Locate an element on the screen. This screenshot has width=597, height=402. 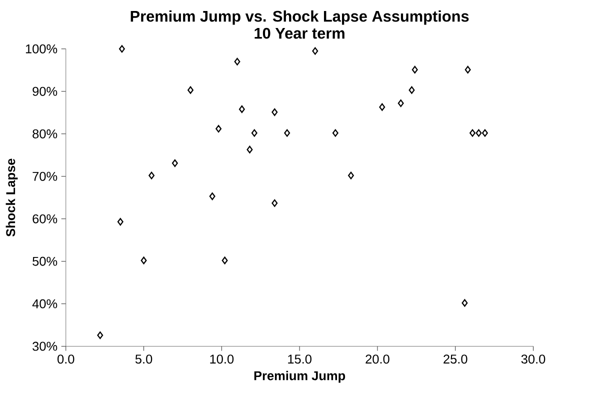
x-tick-label: 25.0 is located at coordinates (456, 359).